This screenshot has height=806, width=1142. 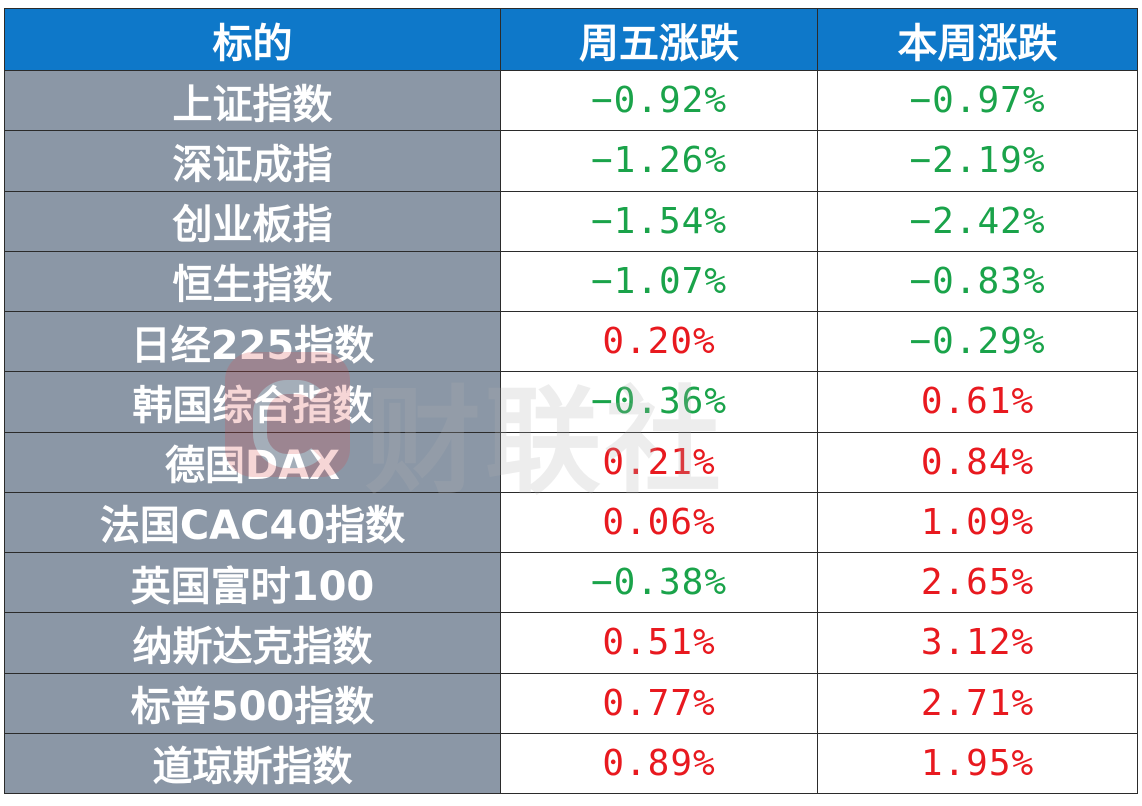 I want to click on friday-change-cell: −1.26%, so click(x=659, y=161).